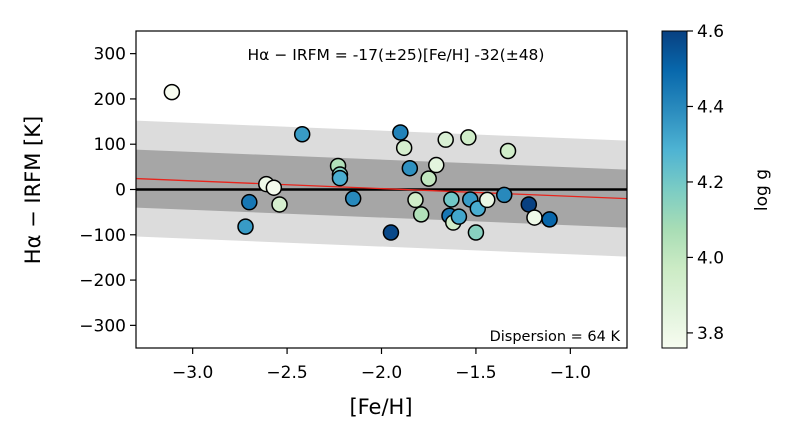 This screenshot has width=789, height=442. What do you see at coordinates (710, 107) in the screenshot?
I see `colorbar-tick-label: 4.4` at bounding box center [710, 107].